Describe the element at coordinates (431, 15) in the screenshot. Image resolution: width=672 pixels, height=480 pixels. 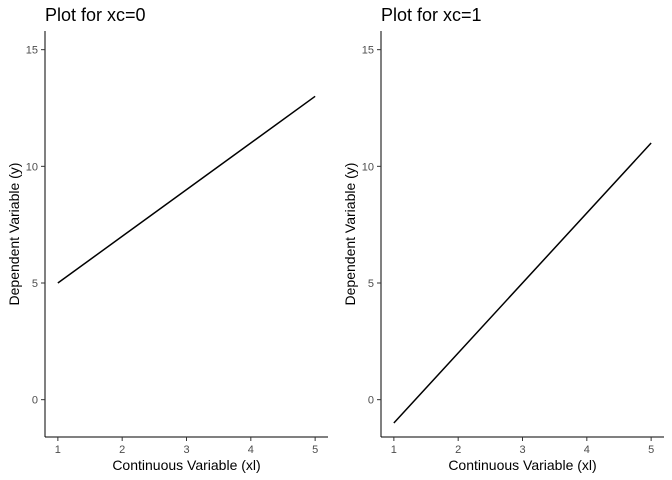
I see `chart-title: Plot for xc=1` at that location.